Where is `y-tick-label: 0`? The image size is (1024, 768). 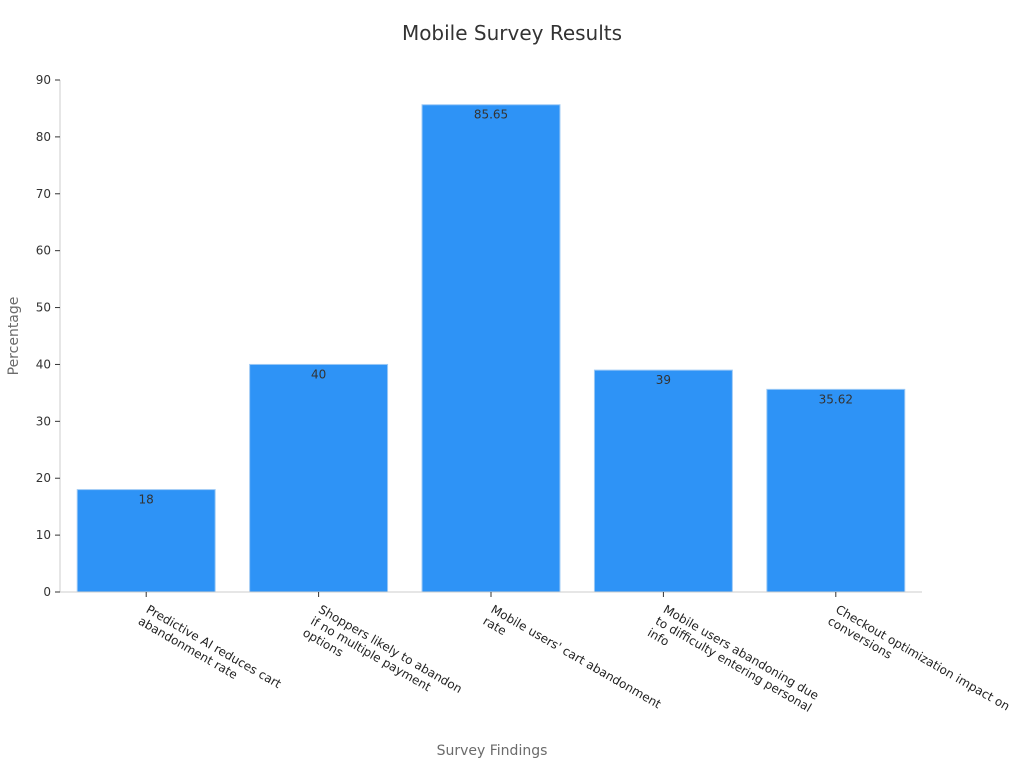
y-tick-label: 0 is located at coordinates (47, 592).